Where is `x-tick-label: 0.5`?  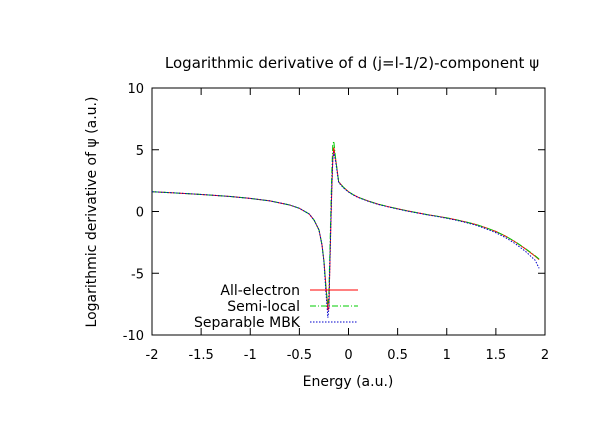
x-tick-label: 0.5 is located at coordinates (397, 355).